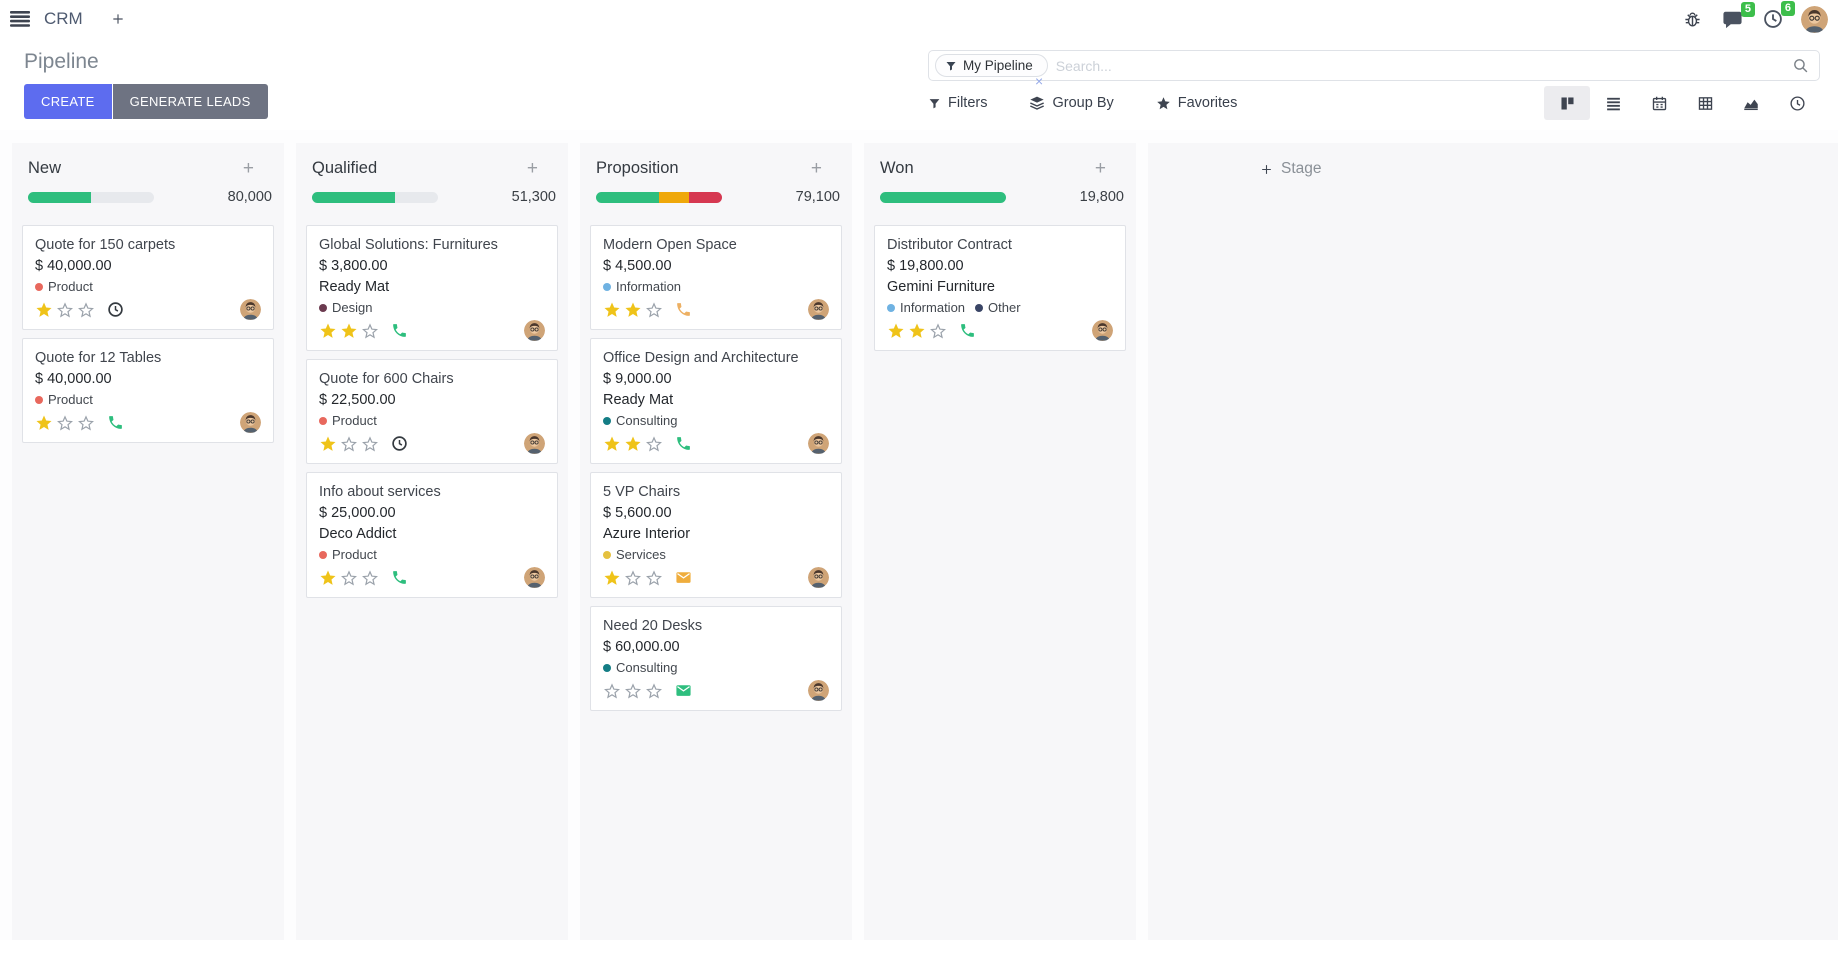 The height and width of the screenshot is (955, 1838). Describe the element at coordinates (1196, 103) in the screenshot. I see `favorites-menu: Favorites` at that location.